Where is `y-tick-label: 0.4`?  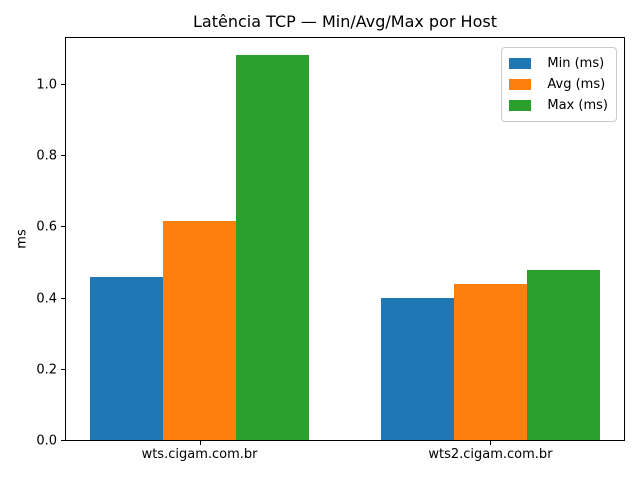
y-tick-label: 0.4 is located at coordinates (46, 299).